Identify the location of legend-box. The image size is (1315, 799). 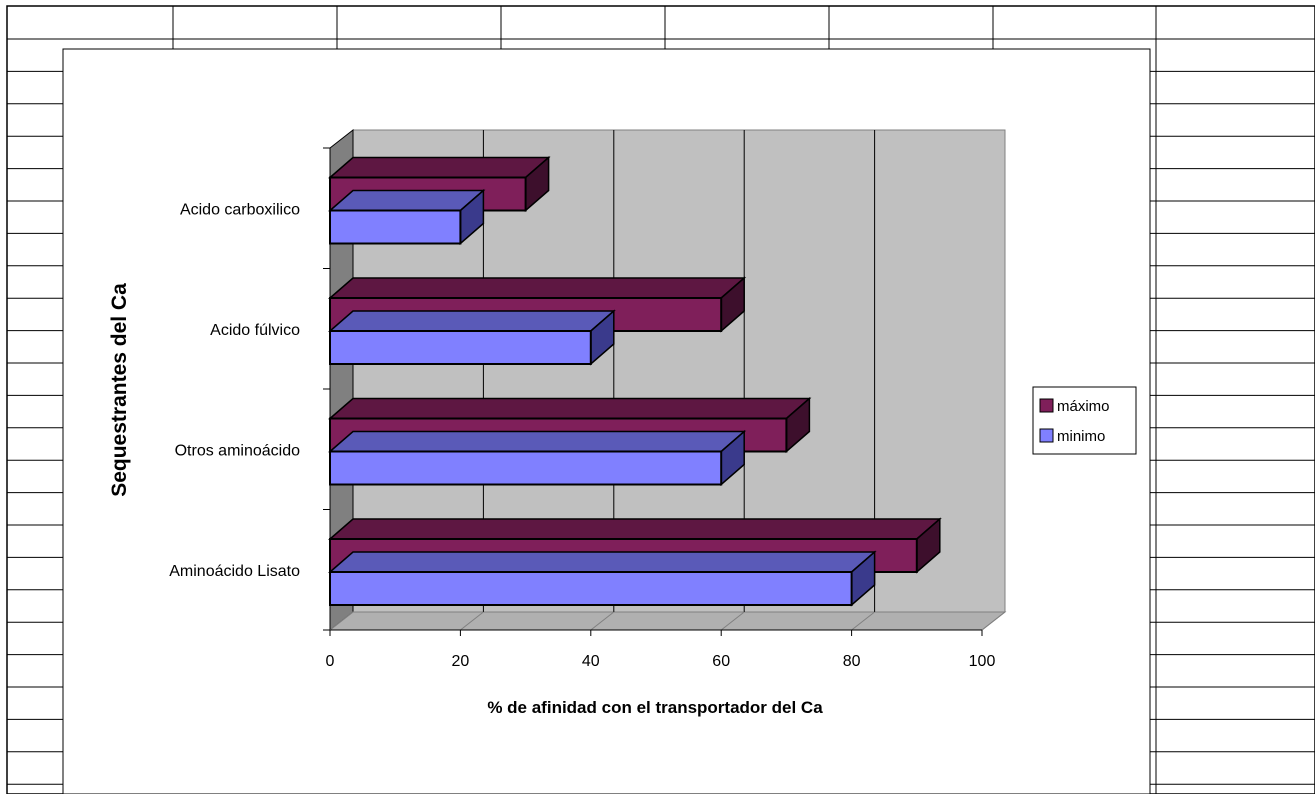
(1084, 420).